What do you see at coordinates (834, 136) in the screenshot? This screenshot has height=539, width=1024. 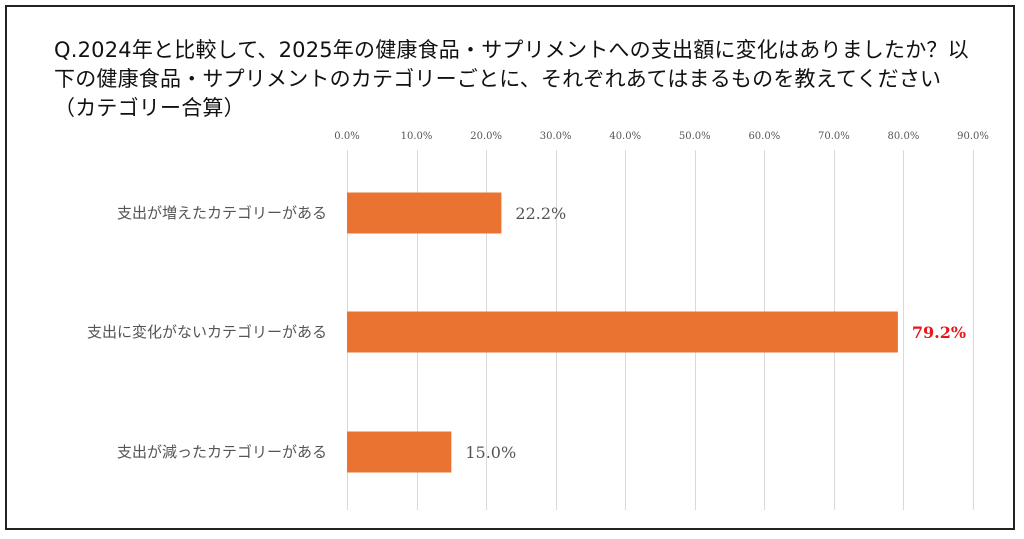 I see `x-tick-label: 70.0%` at bounding box center [834, 136].